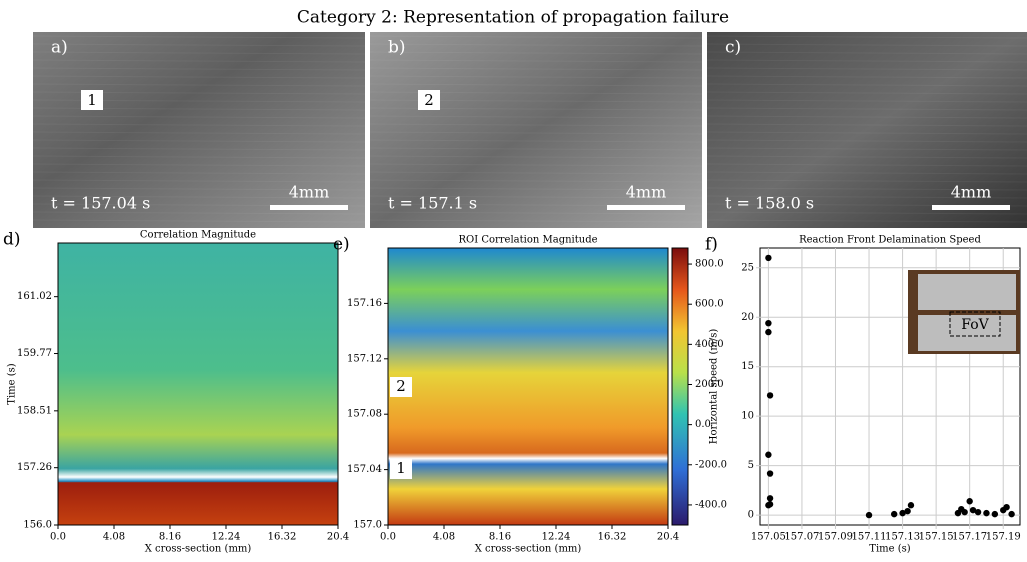 This screenshot has height=562, width=1027. Describe the element at coordinates (364, 414) in the screenshot. I see `y-tick-label: 157.08` at that location.